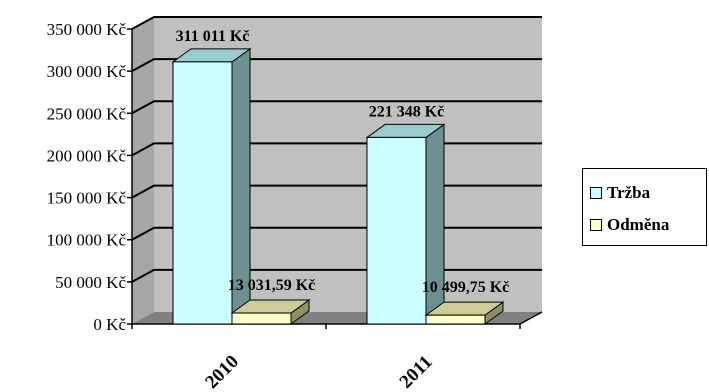  I want to click on chart-side-wall, so click(143, 170).